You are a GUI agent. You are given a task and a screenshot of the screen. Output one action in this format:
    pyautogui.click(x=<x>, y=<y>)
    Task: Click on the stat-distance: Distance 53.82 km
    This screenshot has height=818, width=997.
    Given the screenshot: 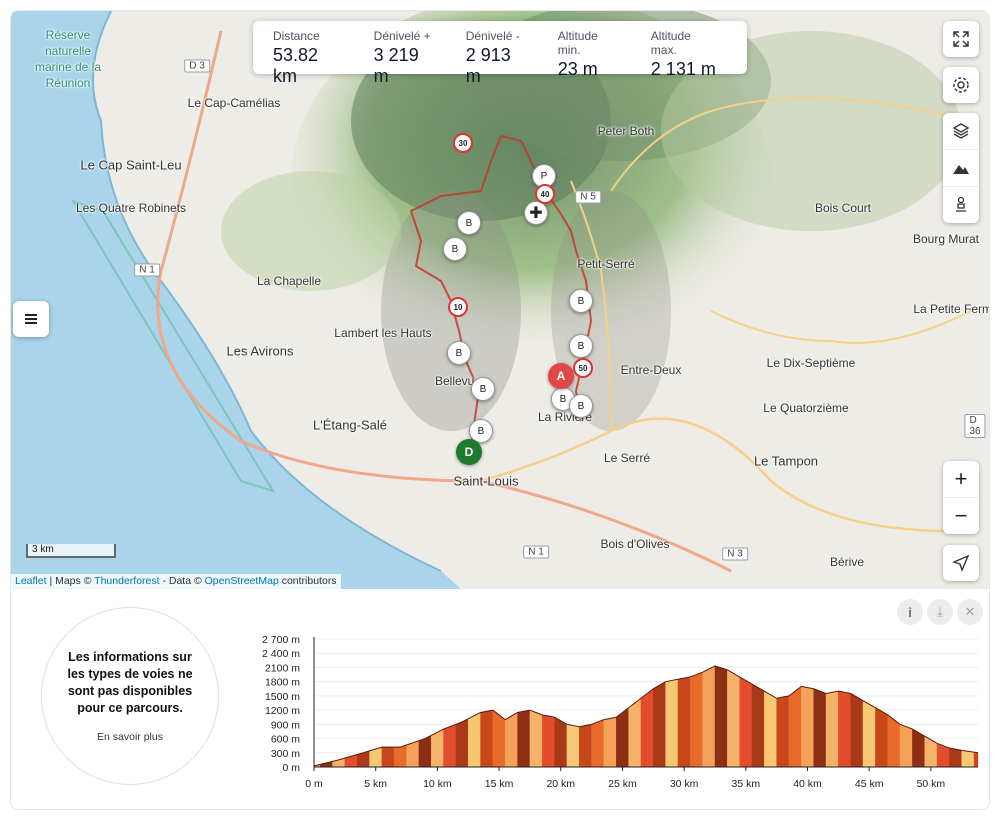 What is the action you would take?
    pyautogui.click(x=308, y=57)
    